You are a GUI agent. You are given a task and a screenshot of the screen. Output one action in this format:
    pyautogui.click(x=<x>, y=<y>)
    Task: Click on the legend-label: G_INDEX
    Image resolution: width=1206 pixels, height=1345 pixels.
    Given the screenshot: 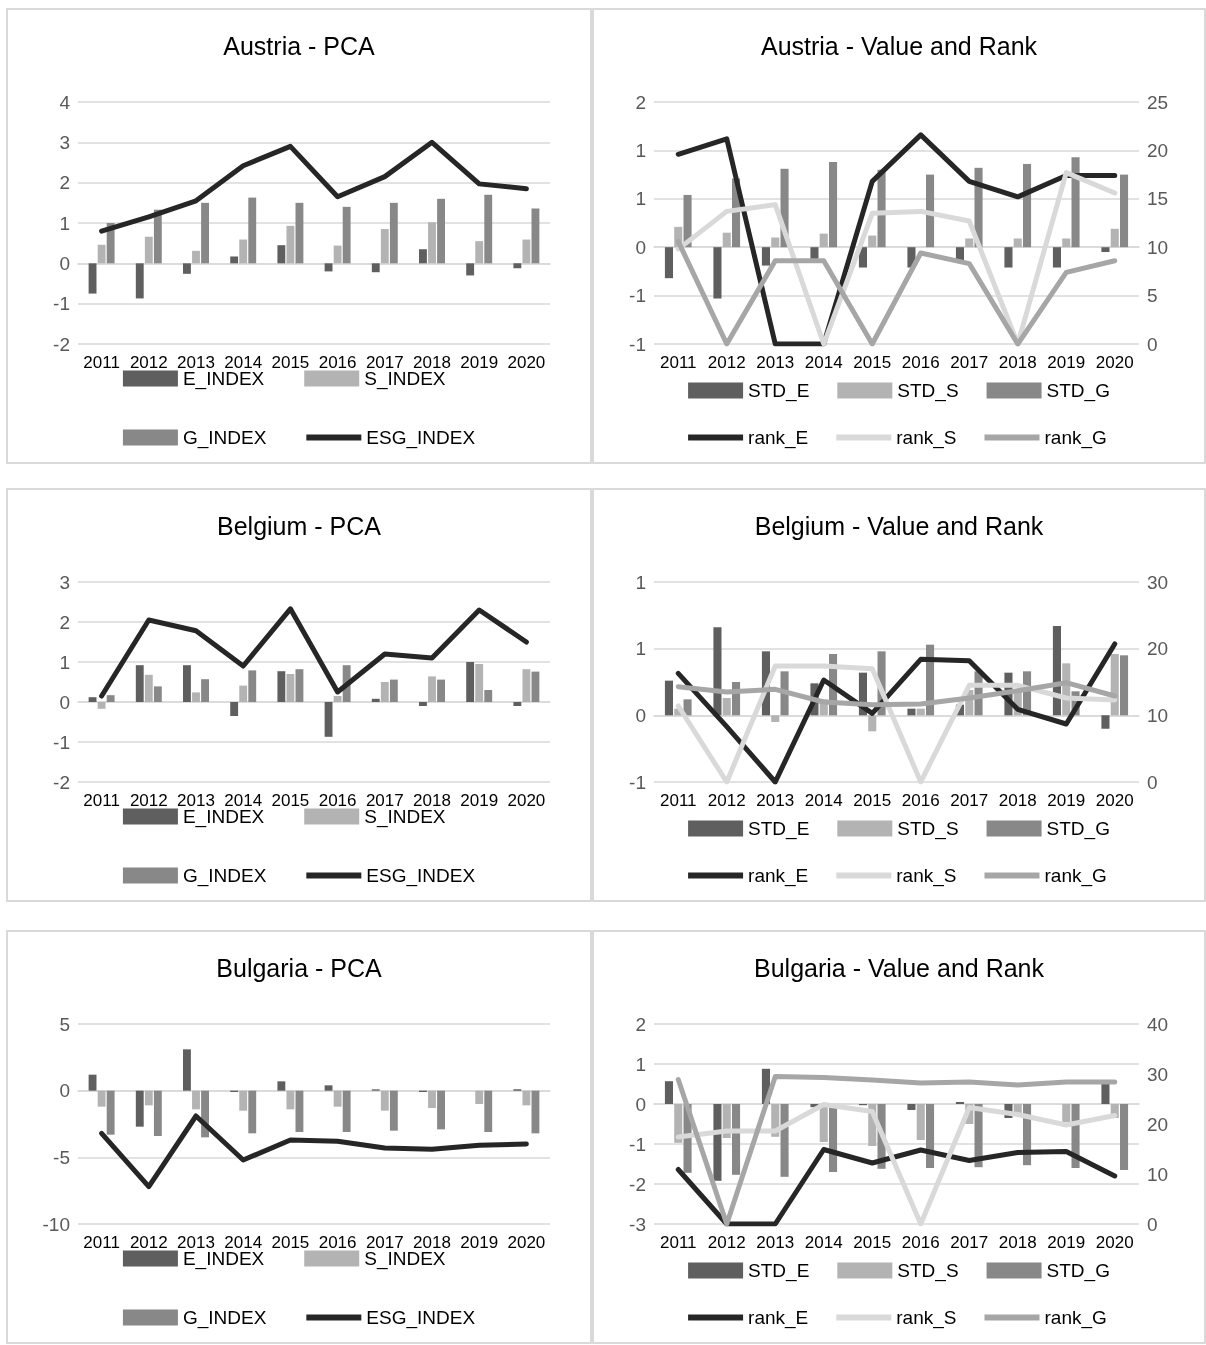 What is the action you would take?
    pyautogui.click(x=224, y=1318)
    